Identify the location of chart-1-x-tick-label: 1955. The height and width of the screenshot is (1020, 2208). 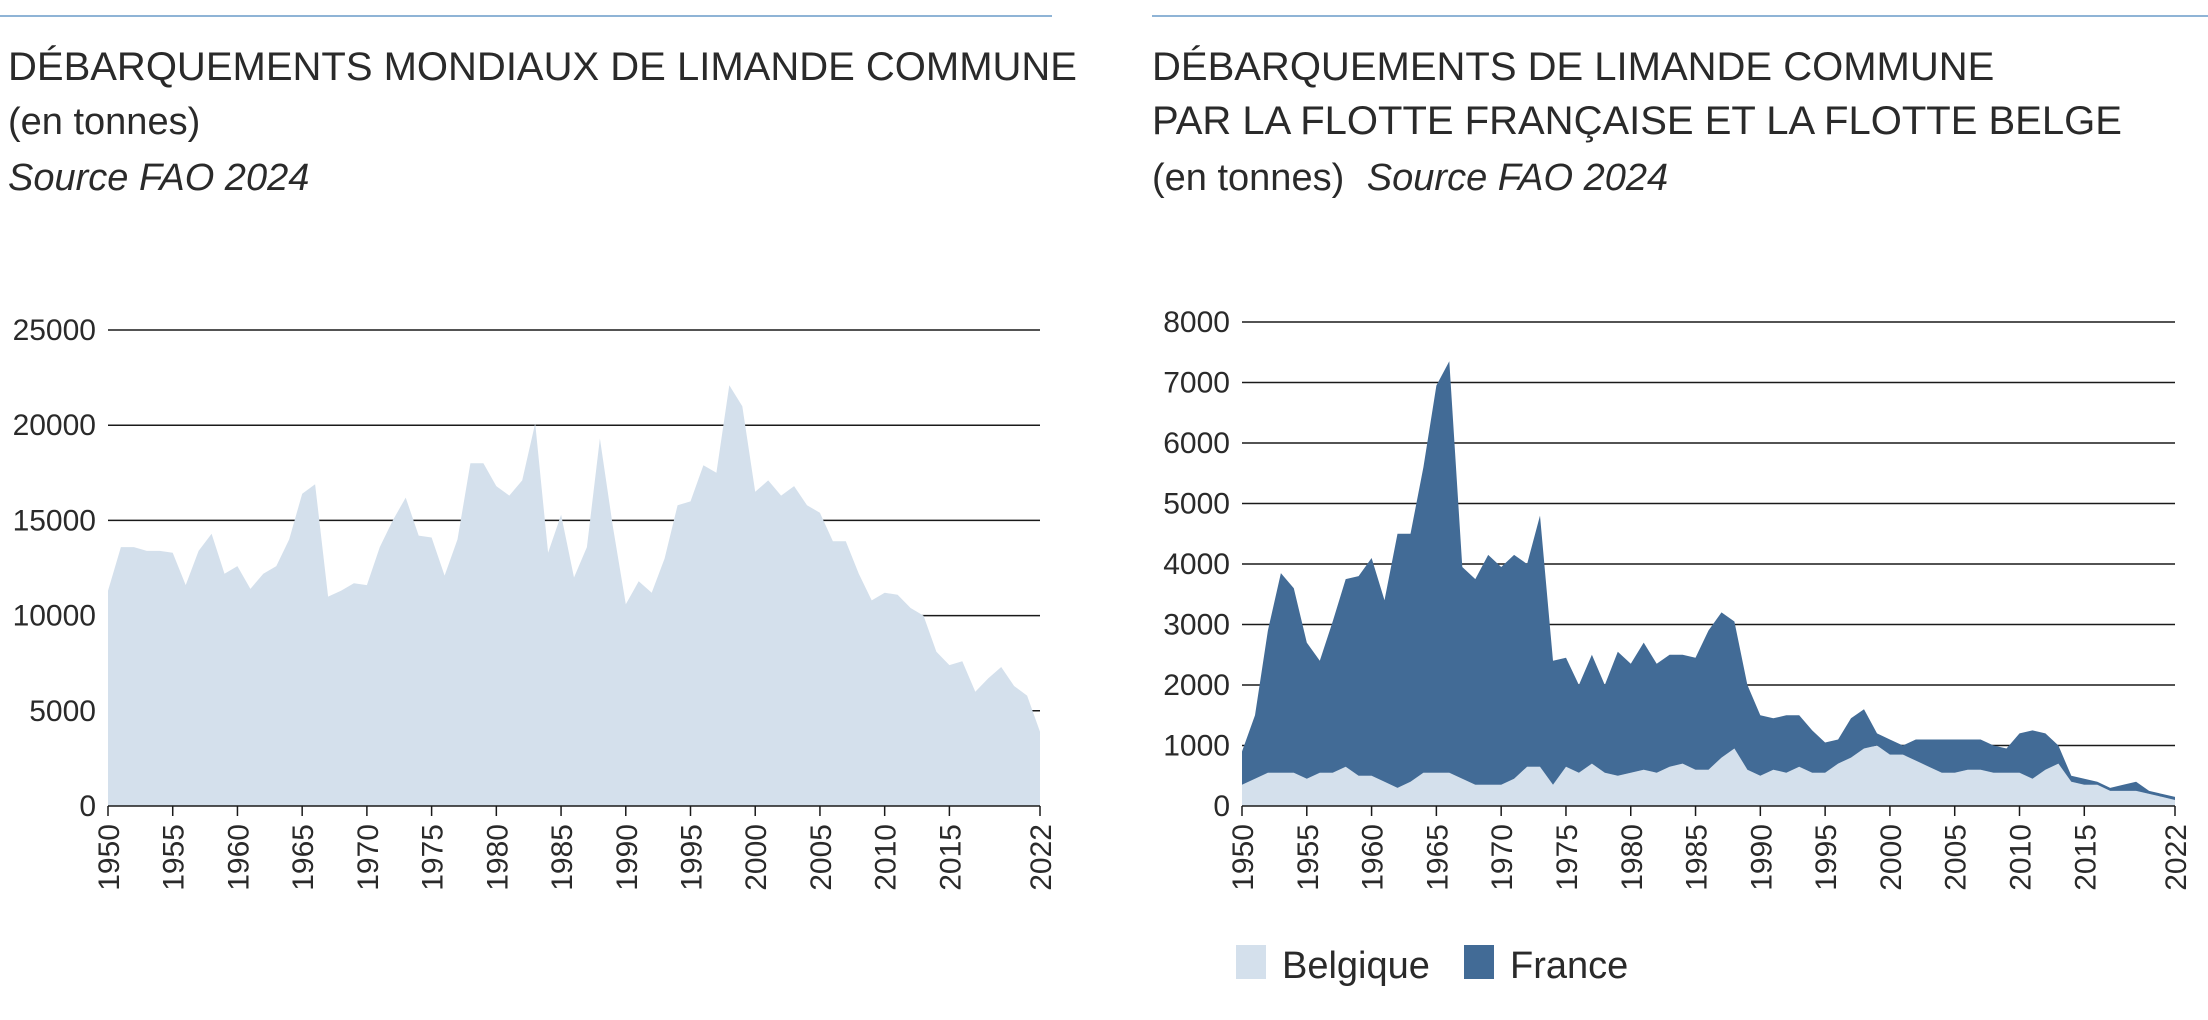
(174, 857).